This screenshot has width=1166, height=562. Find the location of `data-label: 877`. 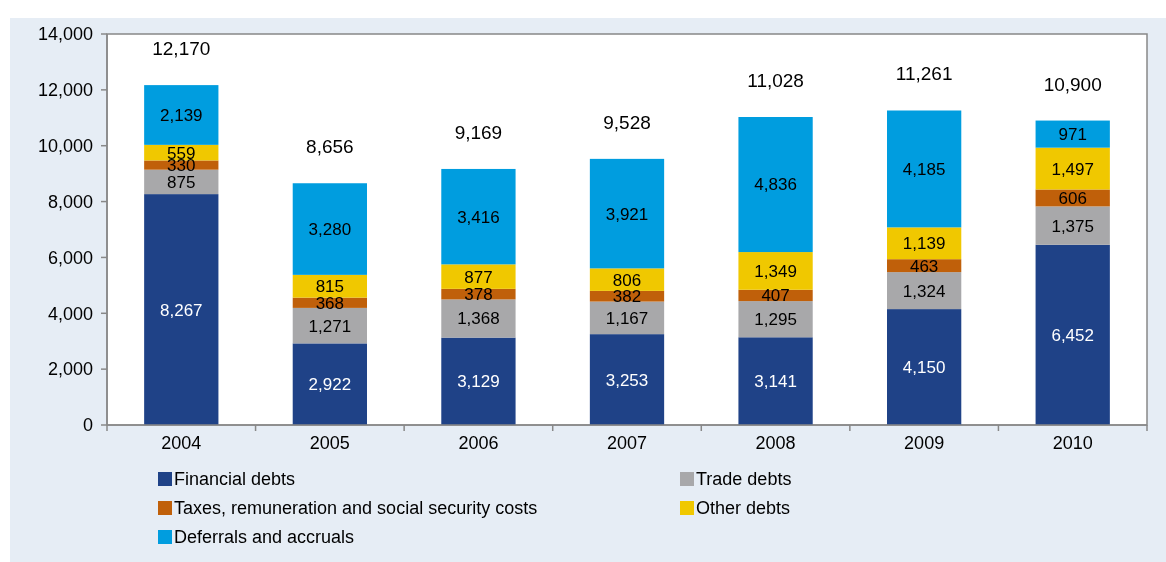

data-label: 877 is located at coordinates (478, 277).